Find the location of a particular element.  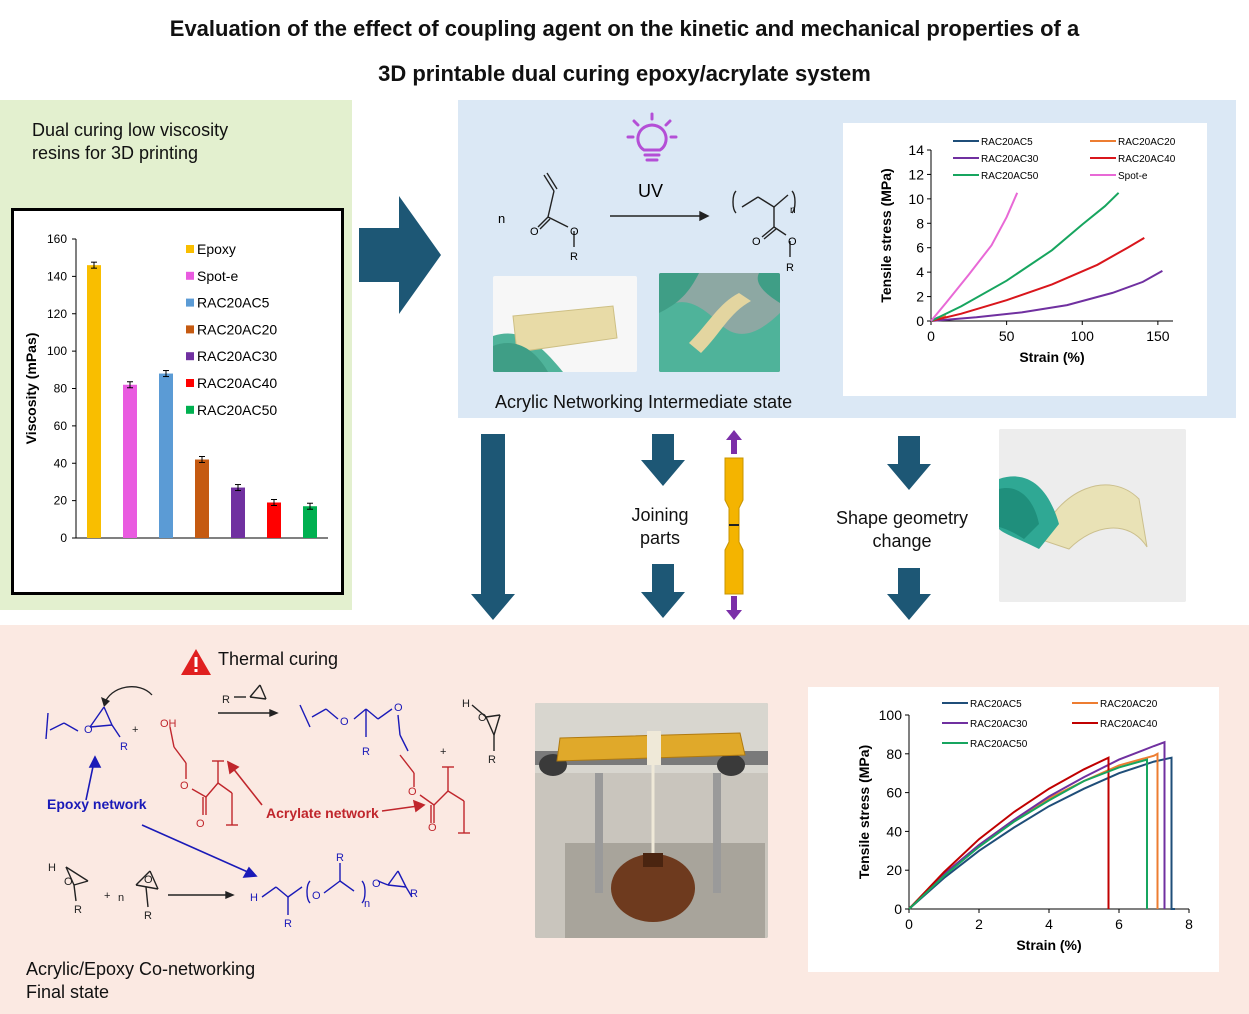

joining-down-arrow2-icon is located at coordinates (663, 591).